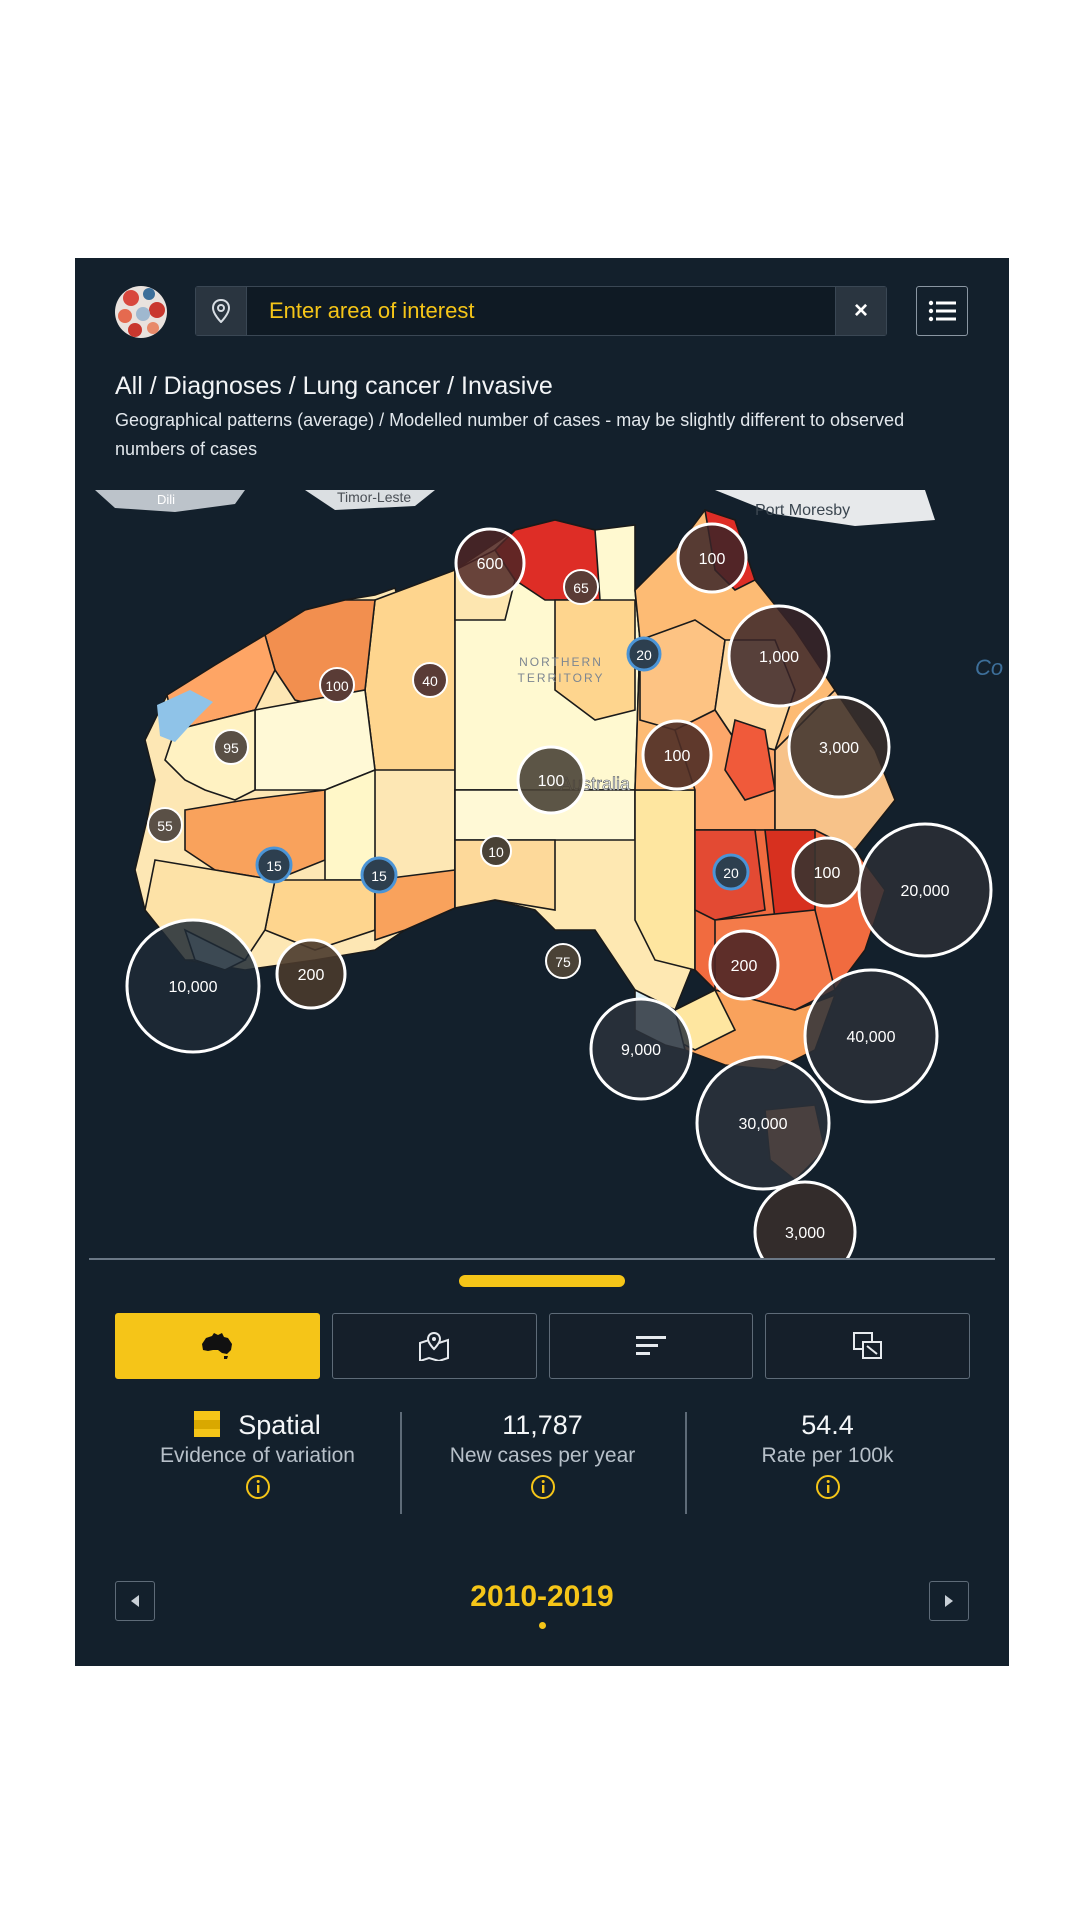 The image size is (1080, 1920). Describe the element at coordinates (542, 1455) in the screenshot. I see `stat-cases-label: New cases per year` at that location.